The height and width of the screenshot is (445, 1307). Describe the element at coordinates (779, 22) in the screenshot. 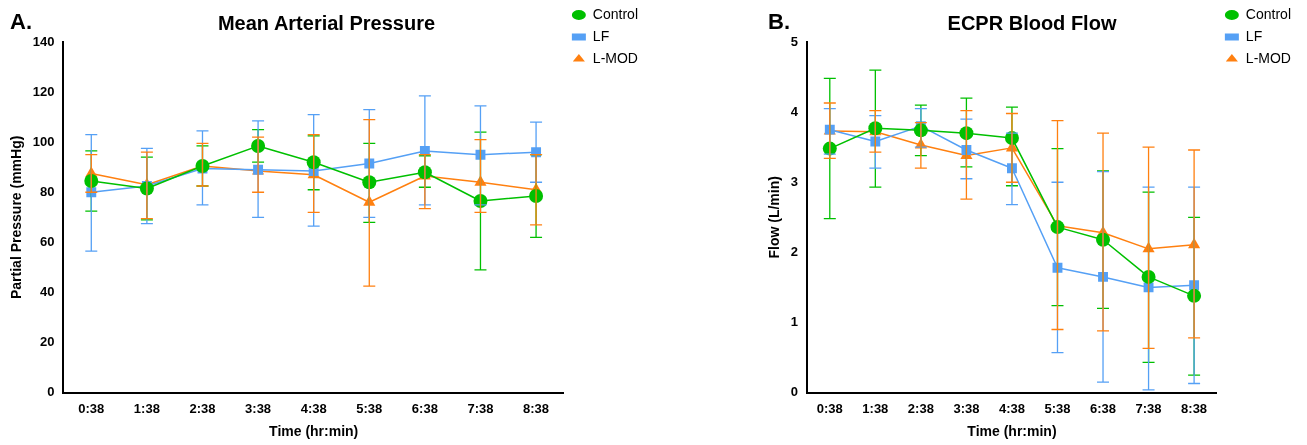

I see `text: B.` at that location.